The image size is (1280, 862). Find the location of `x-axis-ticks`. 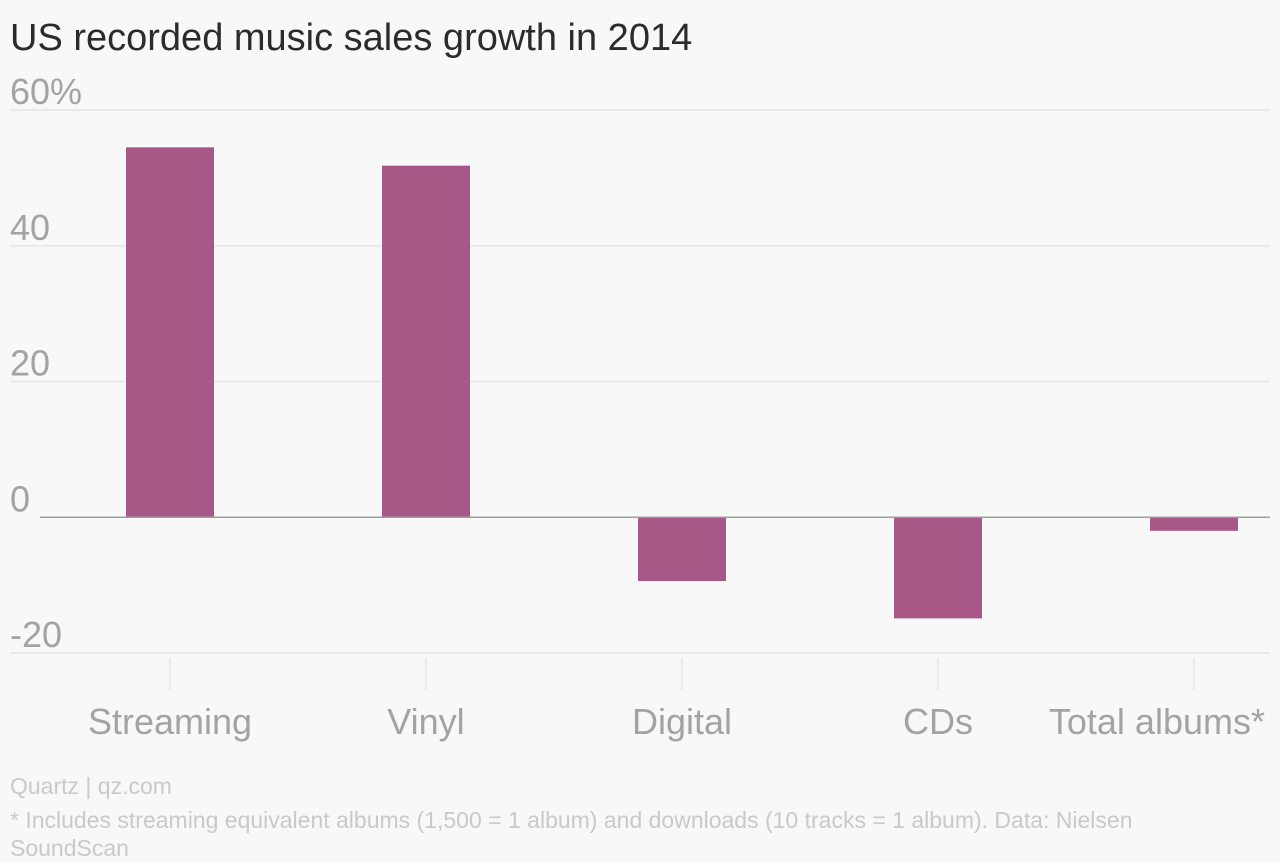

x-axis-ticks is located at coordinates (682, 674).